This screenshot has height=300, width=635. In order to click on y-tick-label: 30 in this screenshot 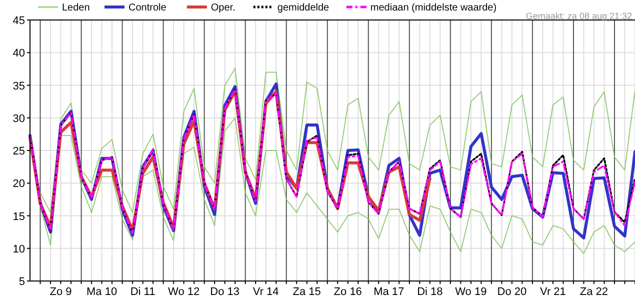, I will do `click(18, 118)`.